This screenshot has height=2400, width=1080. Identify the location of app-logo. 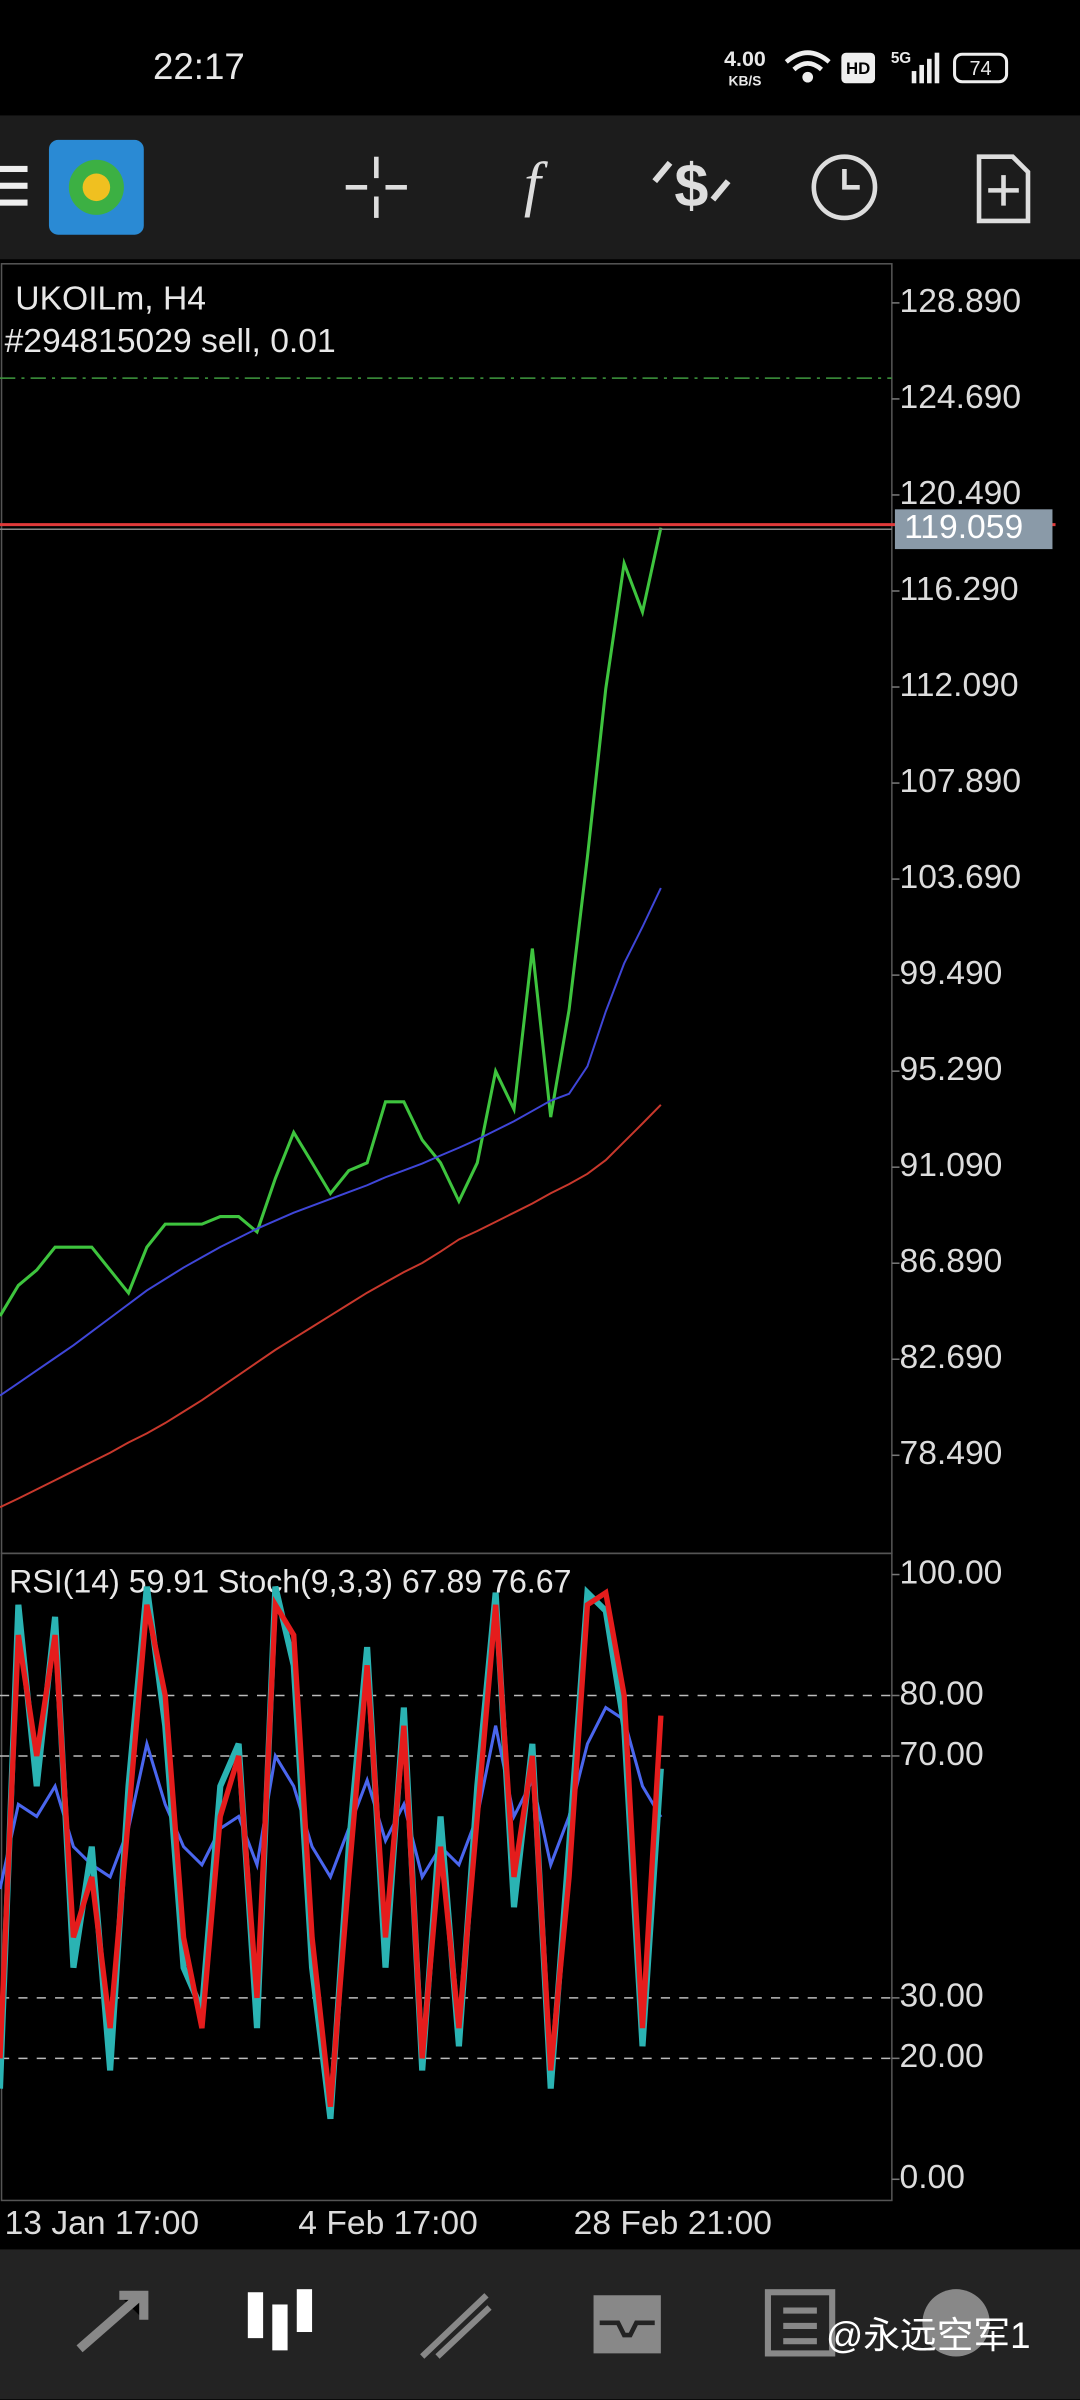
(96, 187).